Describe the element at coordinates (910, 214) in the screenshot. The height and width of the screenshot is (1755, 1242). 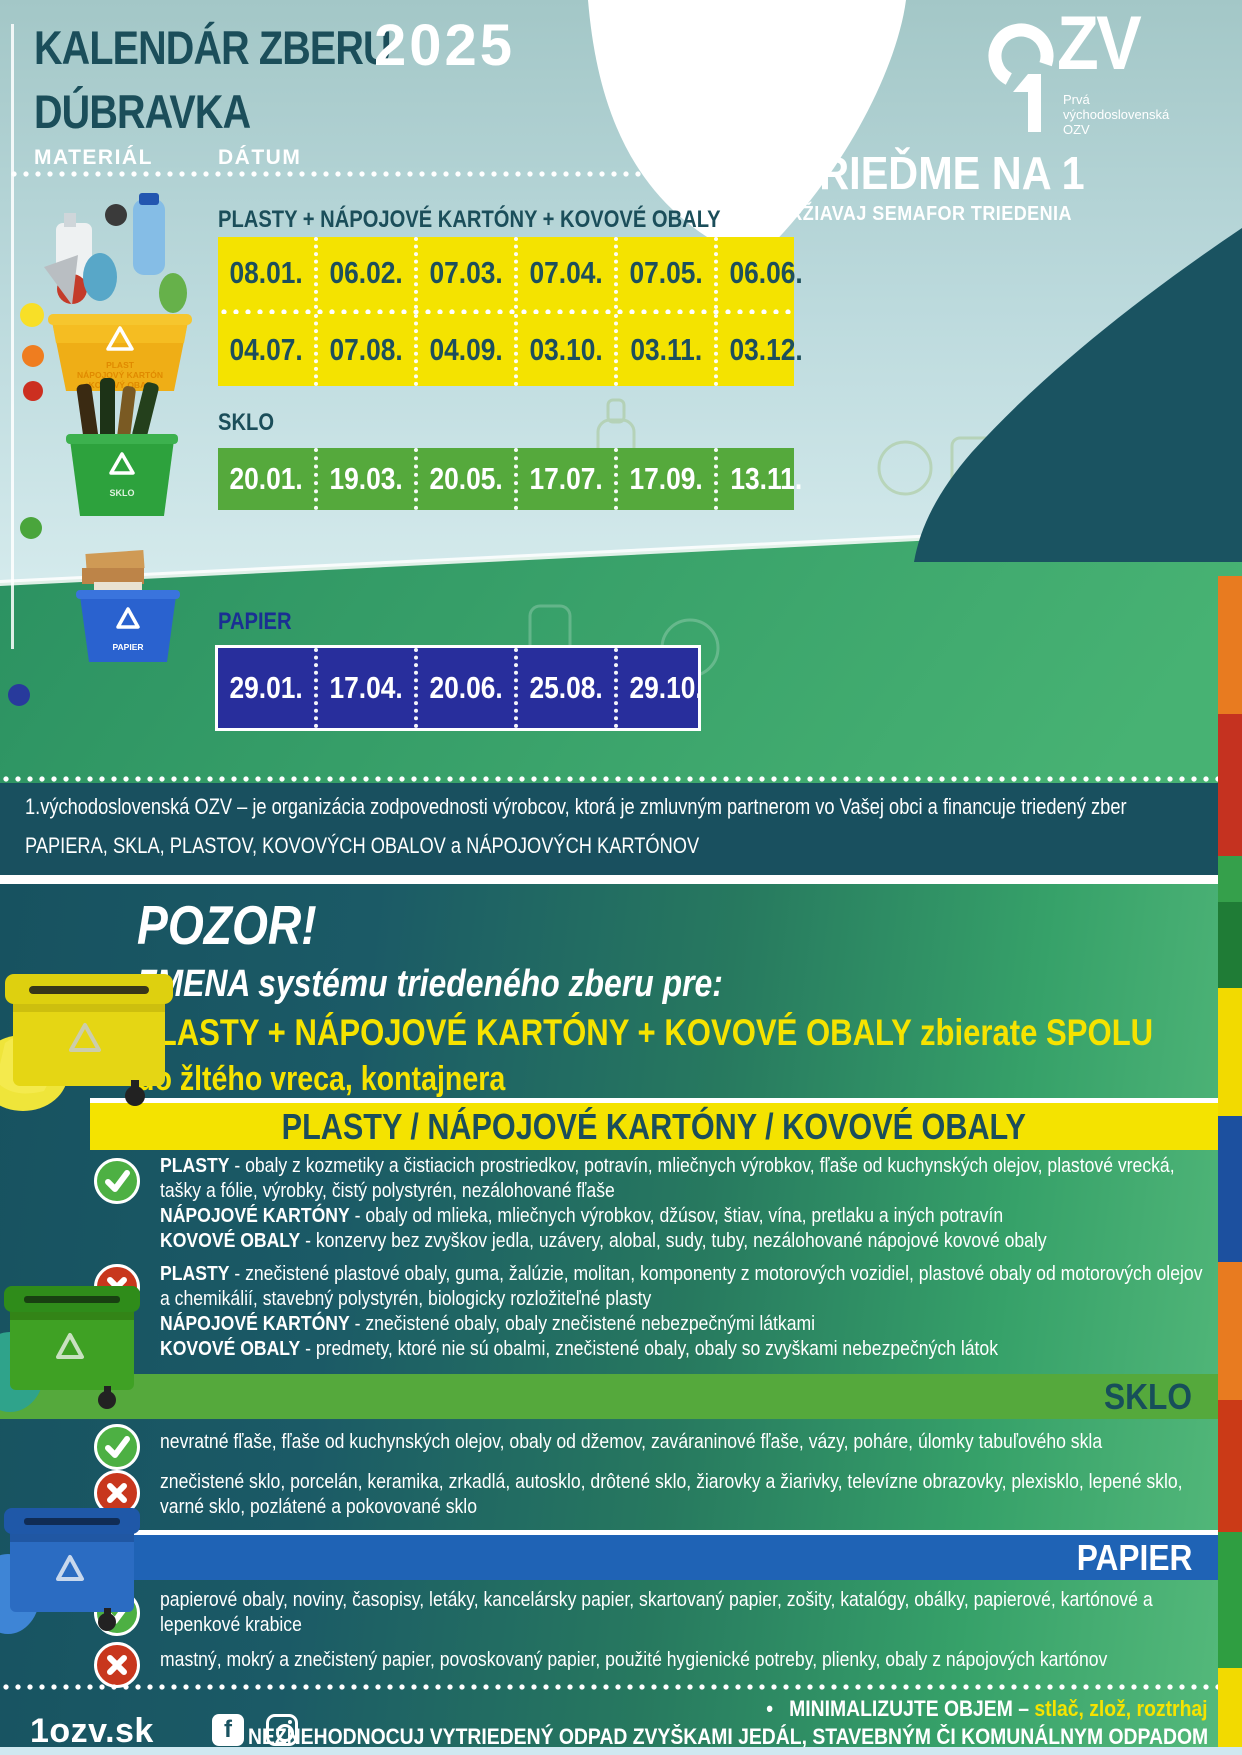
I see `slogan-subtitle: DODRŽIAVAJ SEMAFOR TRIEDENIA` at that location.